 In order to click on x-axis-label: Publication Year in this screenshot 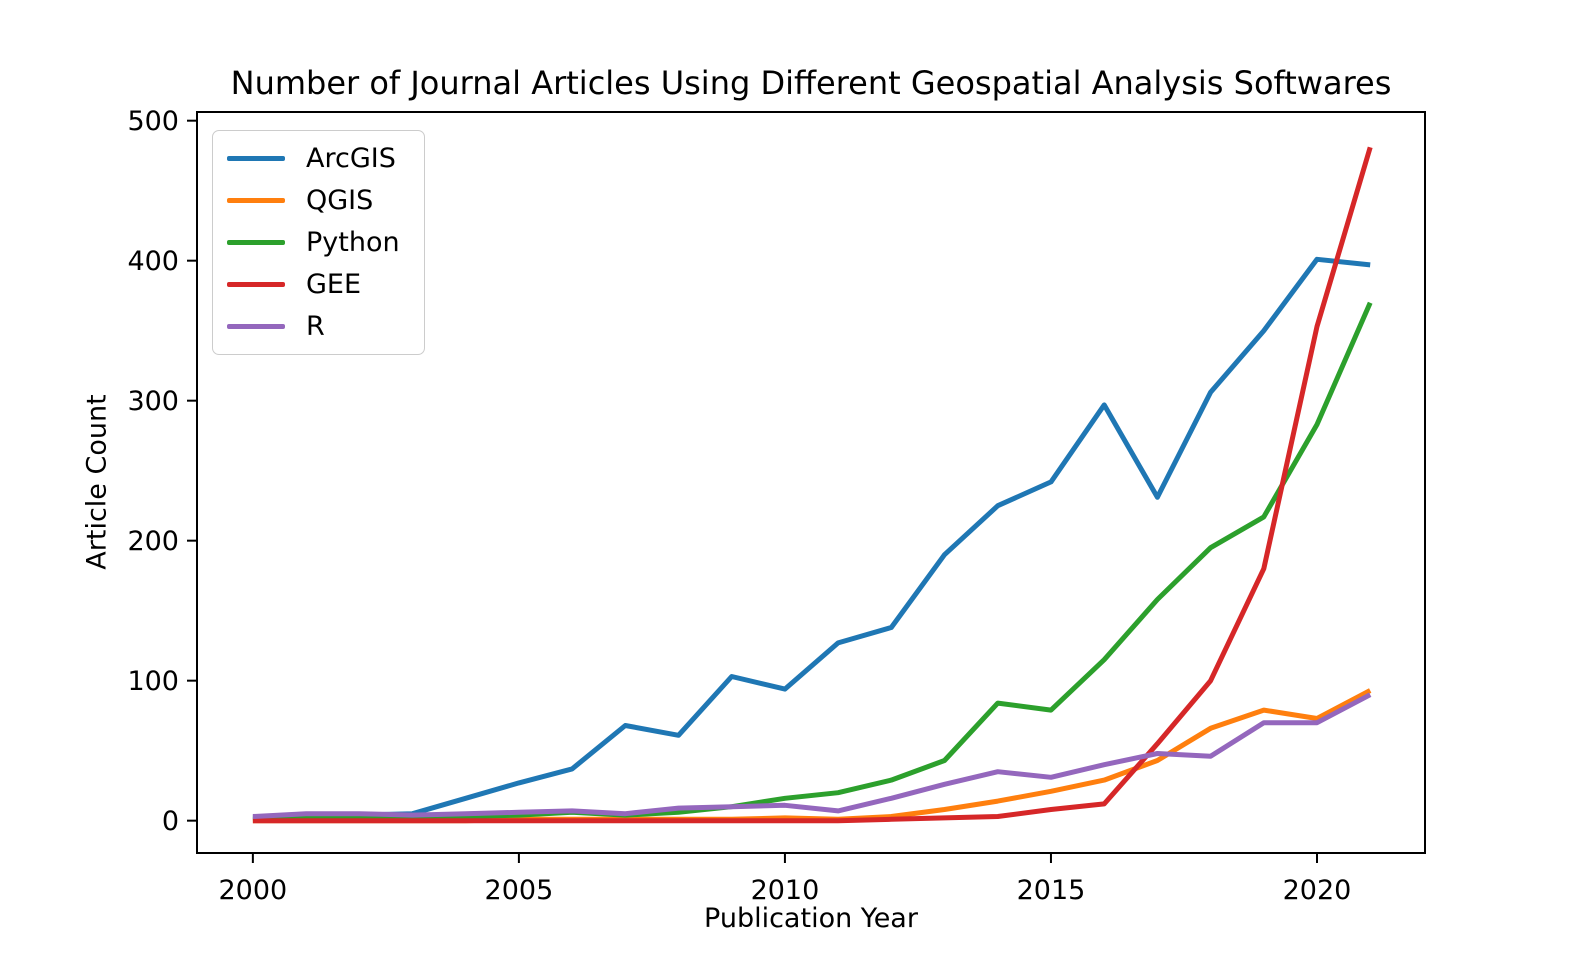, I will do `click(811, 918)`.